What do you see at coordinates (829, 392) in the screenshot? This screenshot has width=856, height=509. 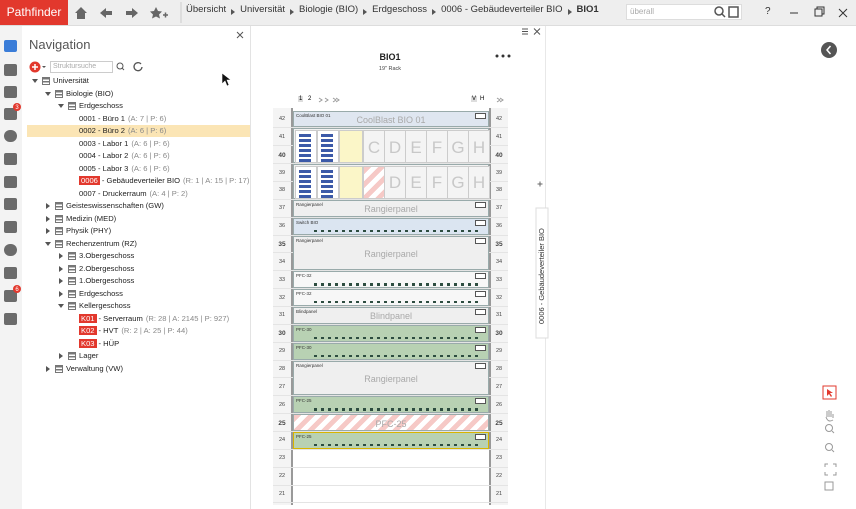 I see `select-tool` at bounding box center [829, 392].